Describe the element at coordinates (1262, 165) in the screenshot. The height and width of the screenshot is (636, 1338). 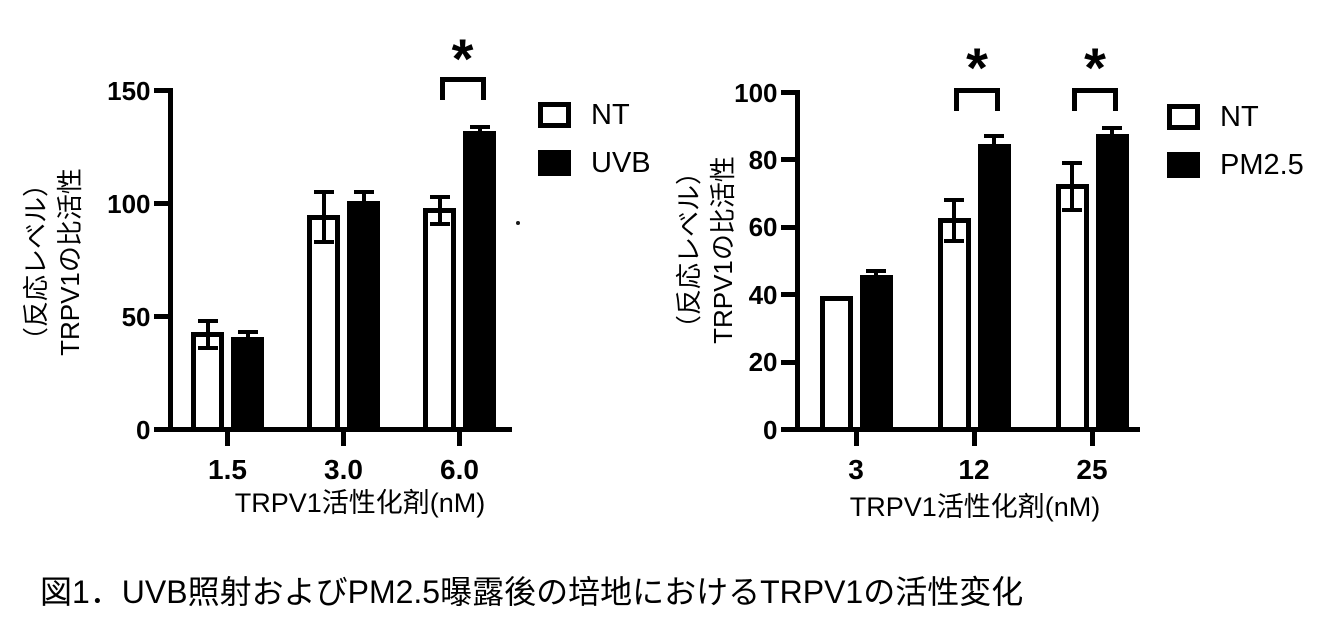
I see `legend-label-pm25: PM2.5` at that location.